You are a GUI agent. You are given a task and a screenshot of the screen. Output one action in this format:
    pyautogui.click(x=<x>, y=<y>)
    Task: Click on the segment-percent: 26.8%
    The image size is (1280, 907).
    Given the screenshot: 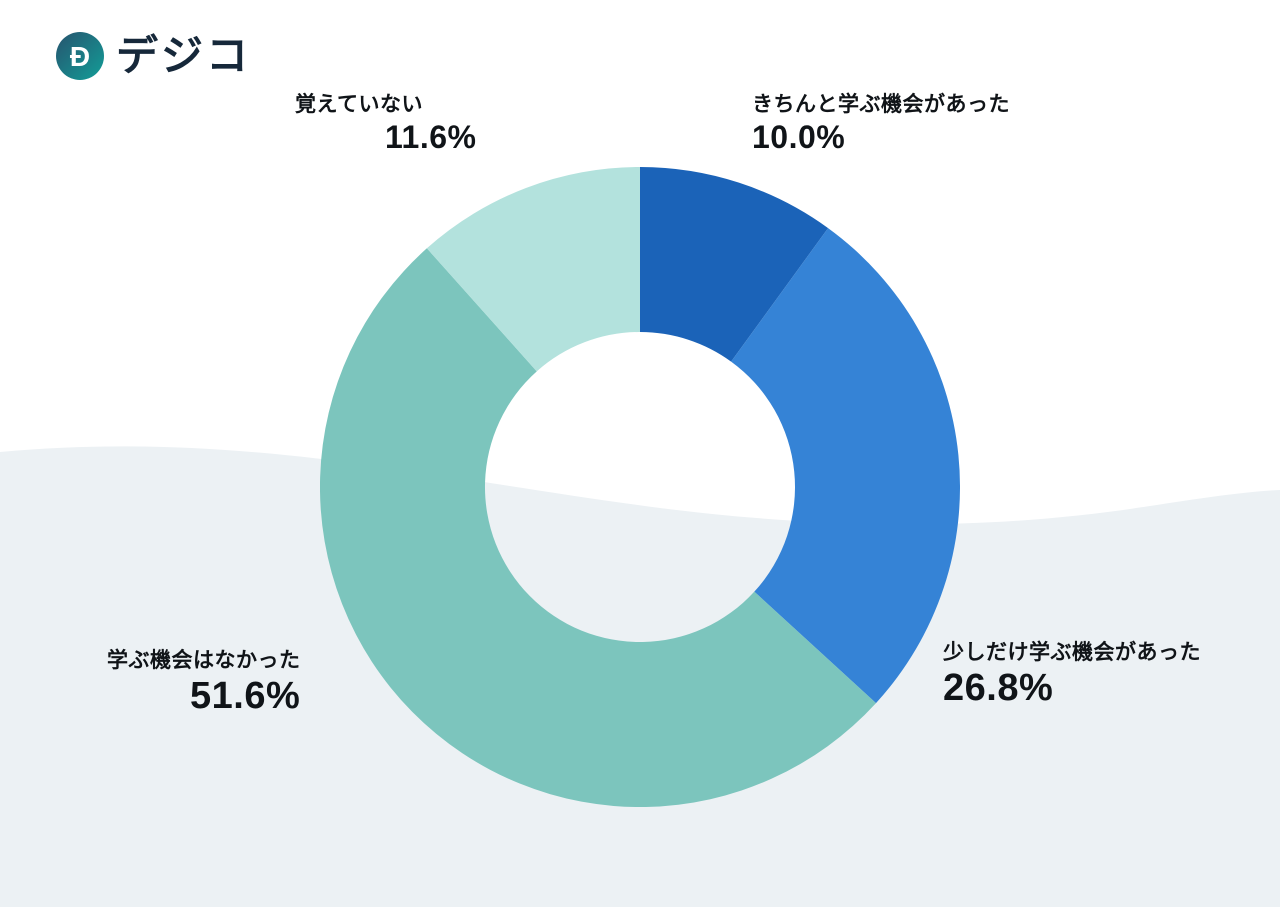 What is the action you would take?
    pyautogui.click(x=998, y=688)
    